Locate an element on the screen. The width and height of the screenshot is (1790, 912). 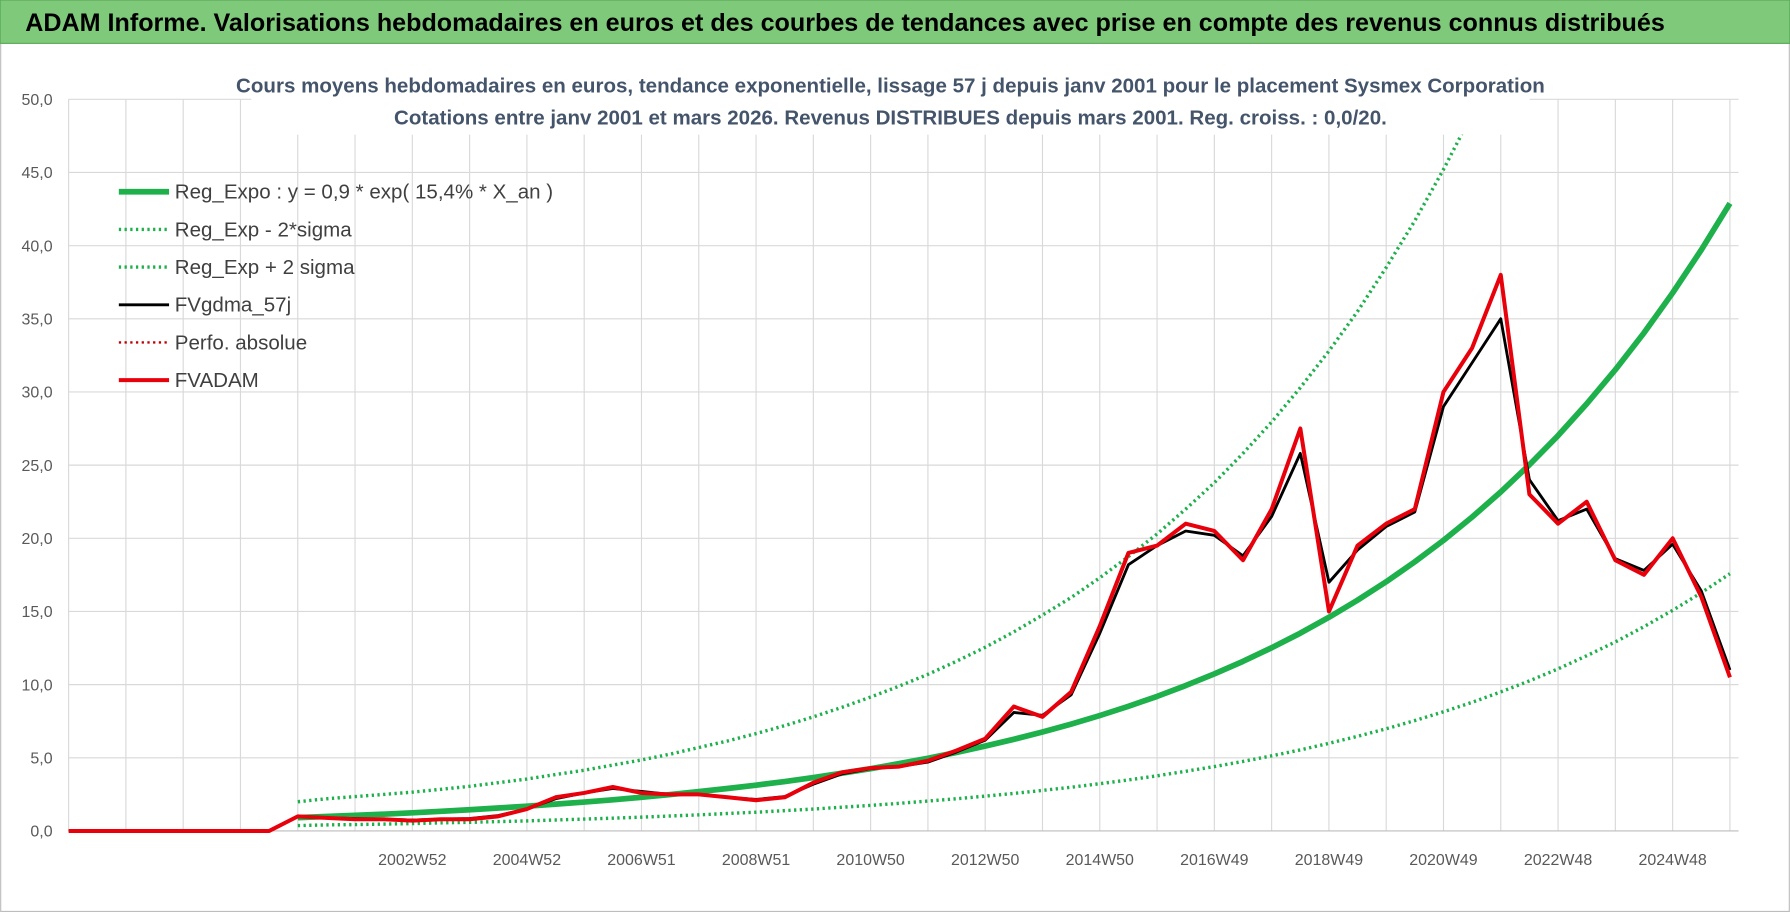
y-tick-label: 5,0 is located at coordinates (41, 759).